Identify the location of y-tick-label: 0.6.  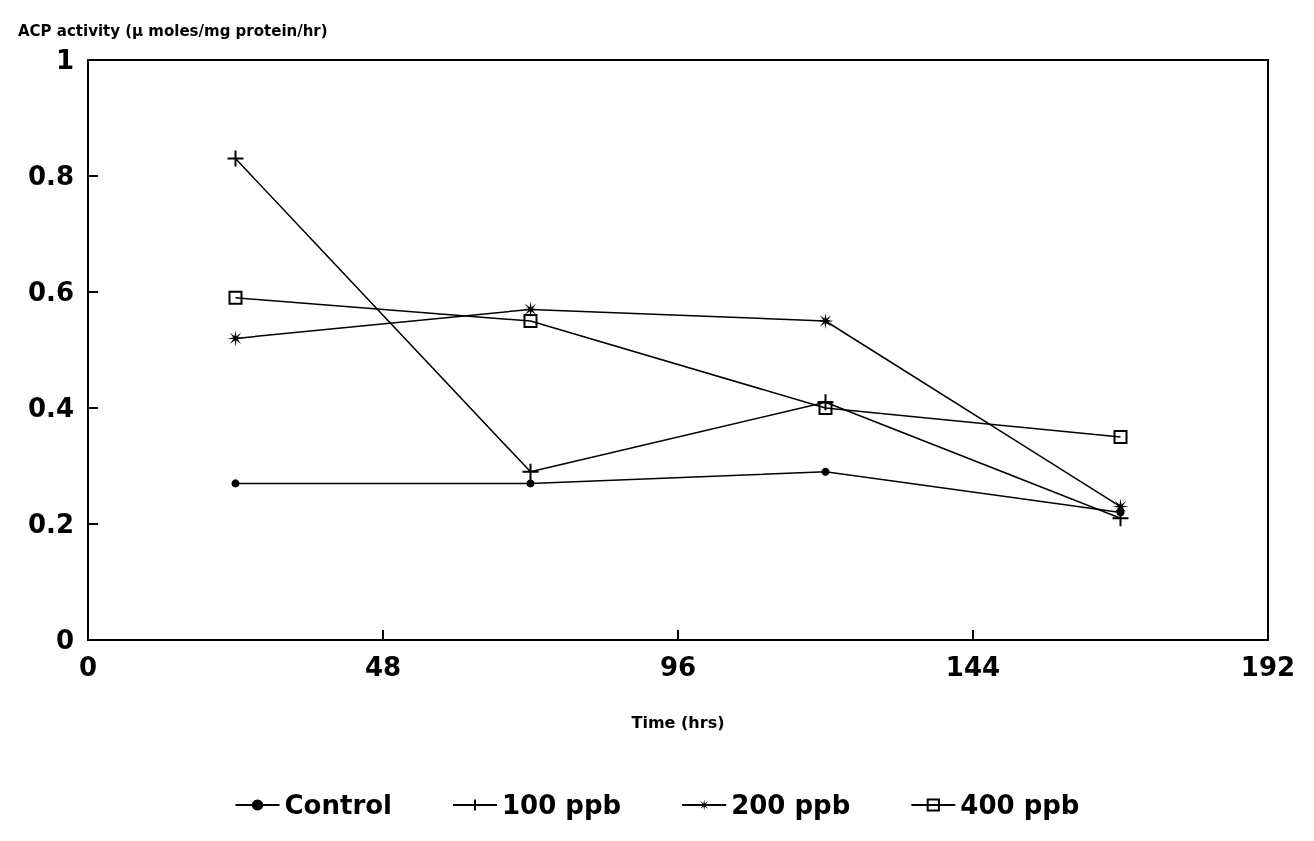
(50, 292).